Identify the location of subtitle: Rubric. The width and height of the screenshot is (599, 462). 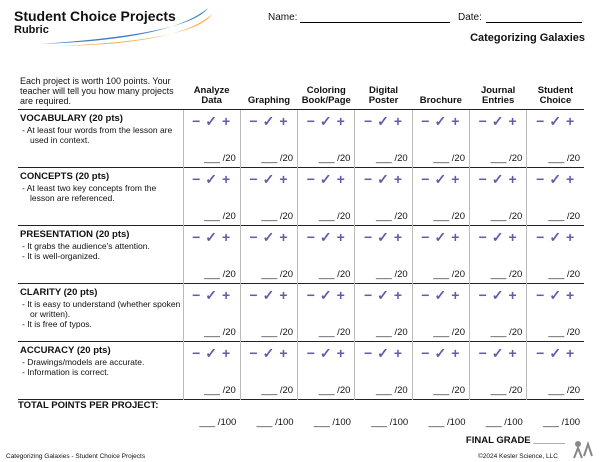
(31, 30).